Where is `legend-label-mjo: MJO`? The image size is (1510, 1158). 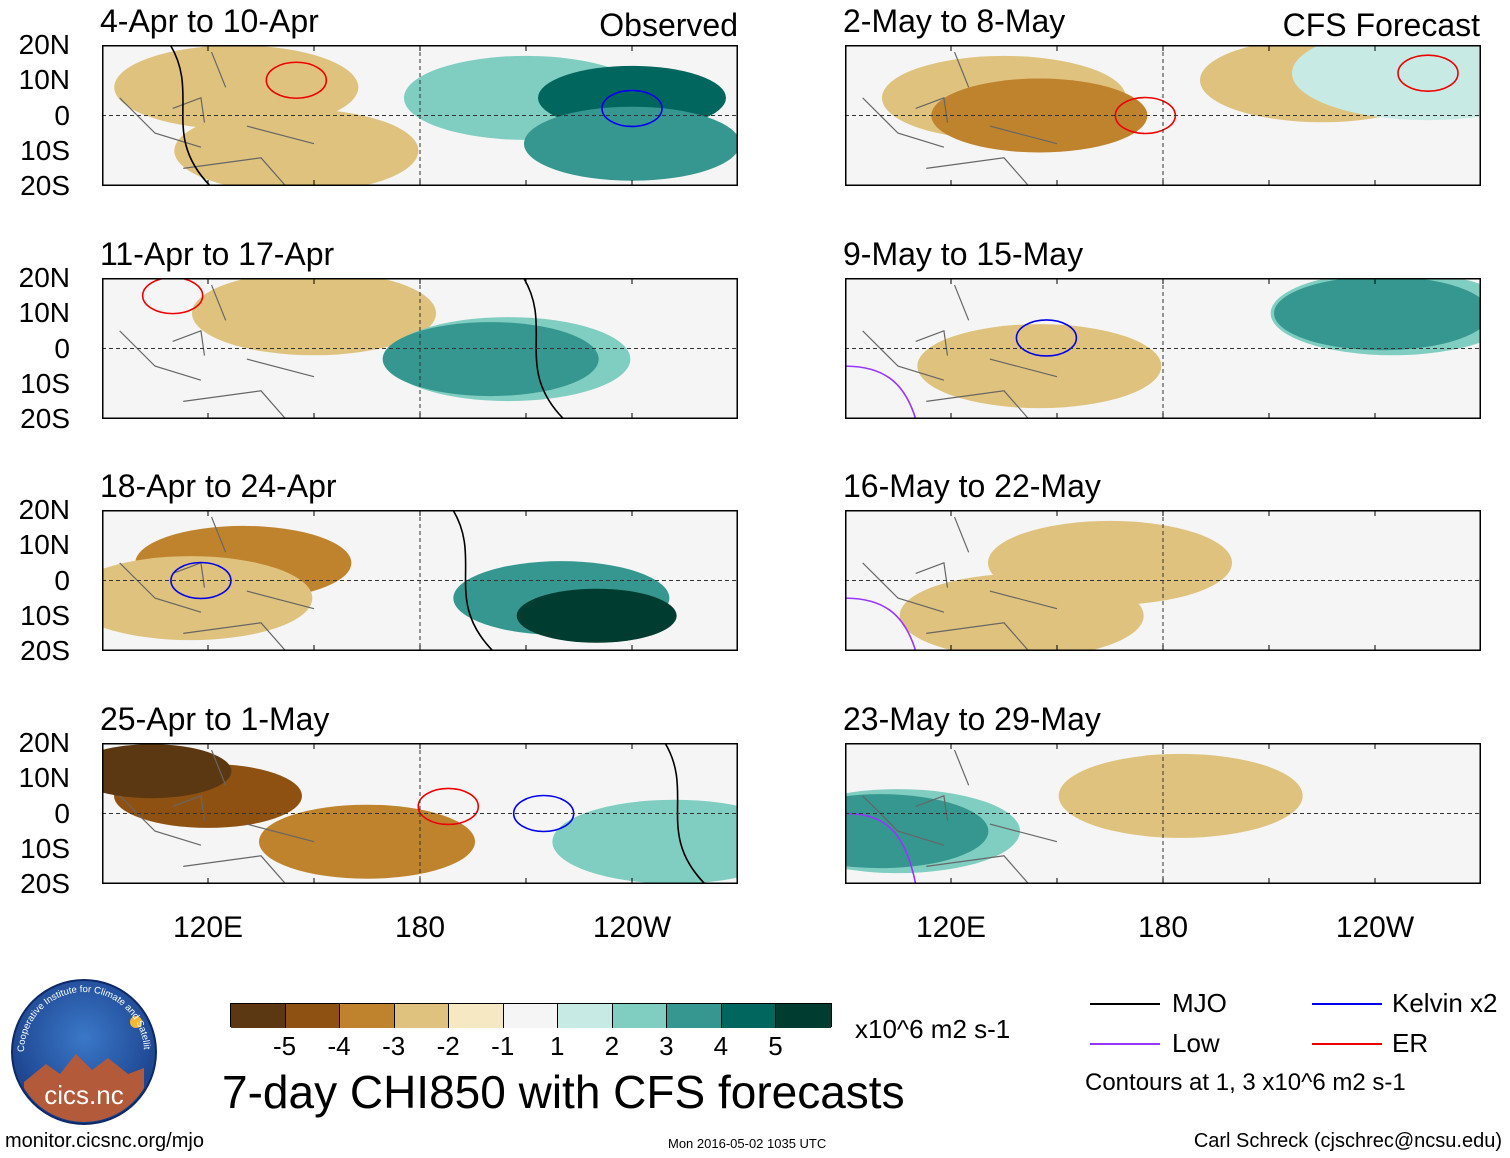 legend-label-mjo: MJO is located at coordinates (1199, 1003).